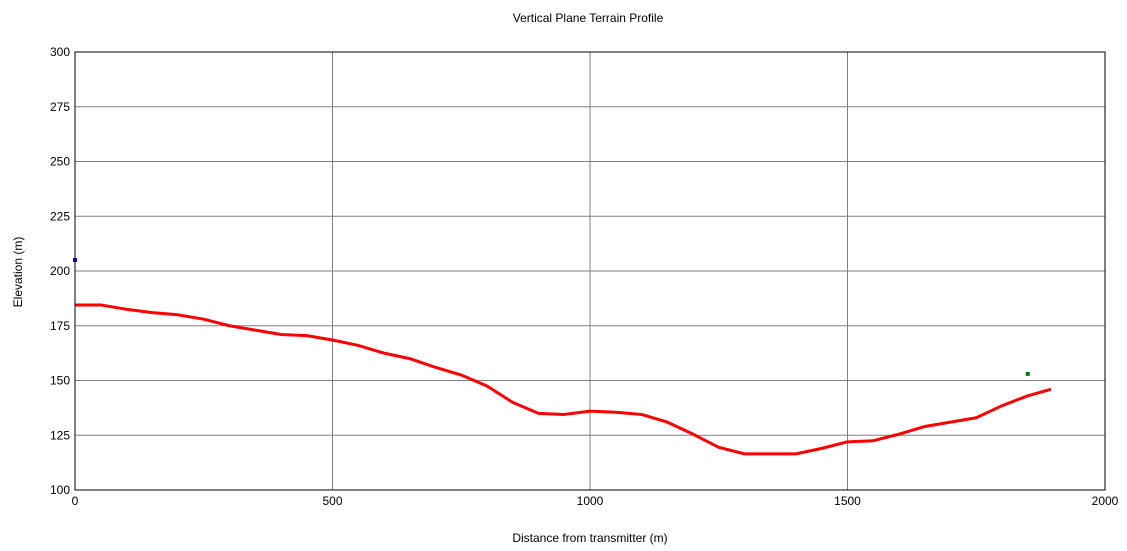  Describe the element at coordinates (60, 162) in the screenshot. I see `y-tick-label: 250` at that location.